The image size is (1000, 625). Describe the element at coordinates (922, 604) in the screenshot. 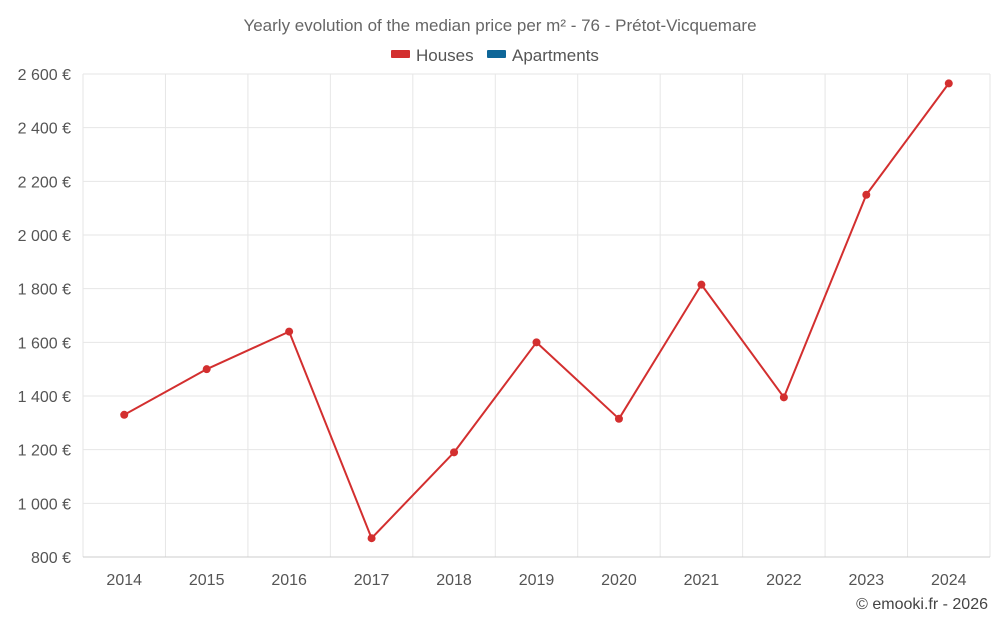

I see `credit-text: © emooki.fr - 2026` at that location.